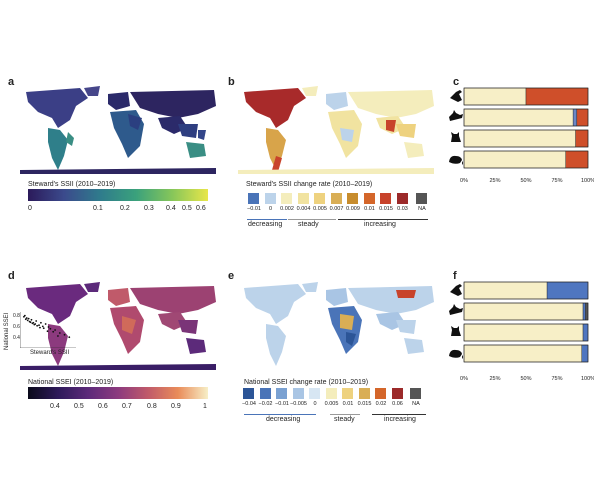 The image size is (600, 500). What do you see at coordinates (287, 209) in the screenshot?
I see `legend-swatch-label: 0.002` at bounding box center [287, 209].